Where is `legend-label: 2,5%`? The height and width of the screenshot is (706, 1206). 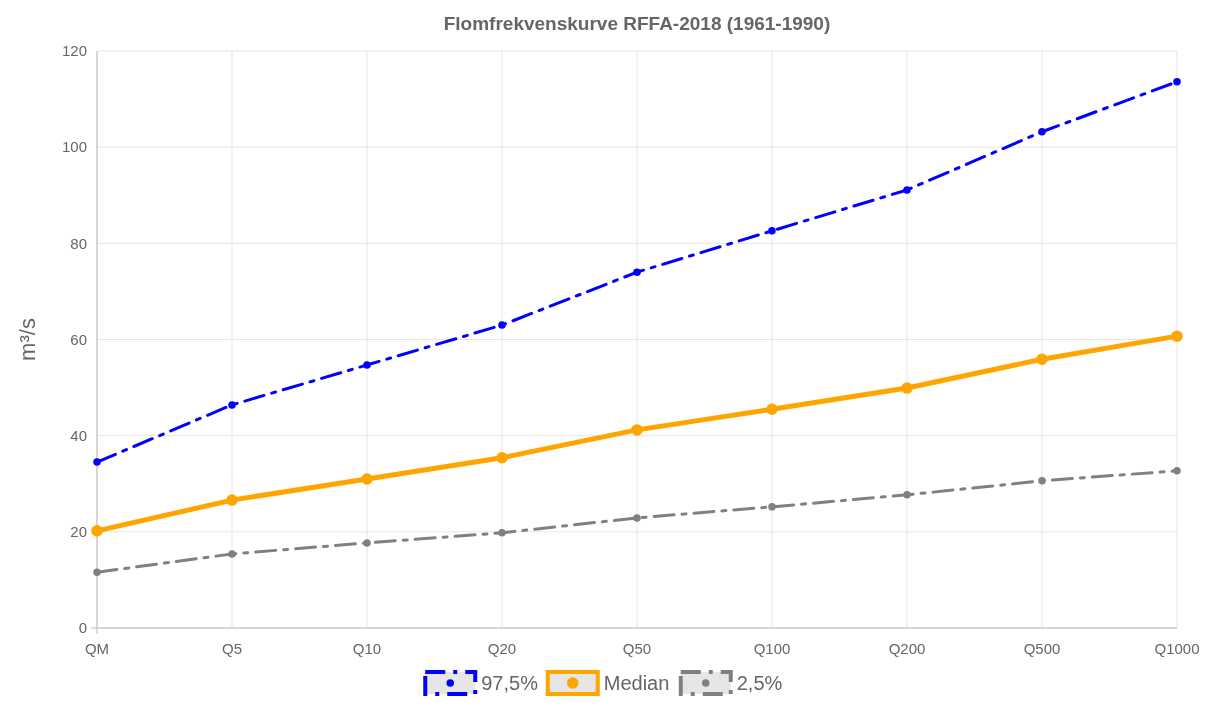
legend-label: 2,5% is located at coordinates (759, 683).